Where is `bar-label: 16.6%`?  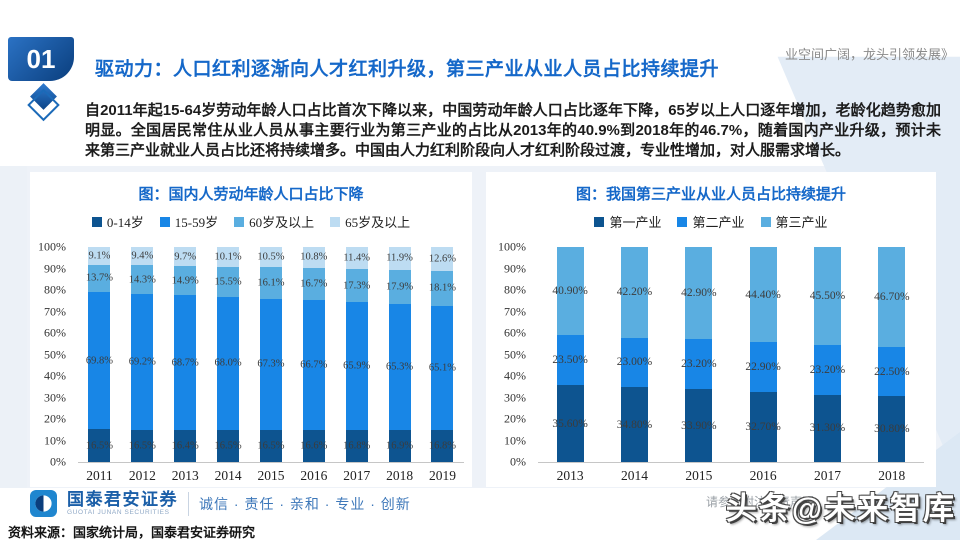 bar-label: 16.6% is located at coordinates (314, 446).